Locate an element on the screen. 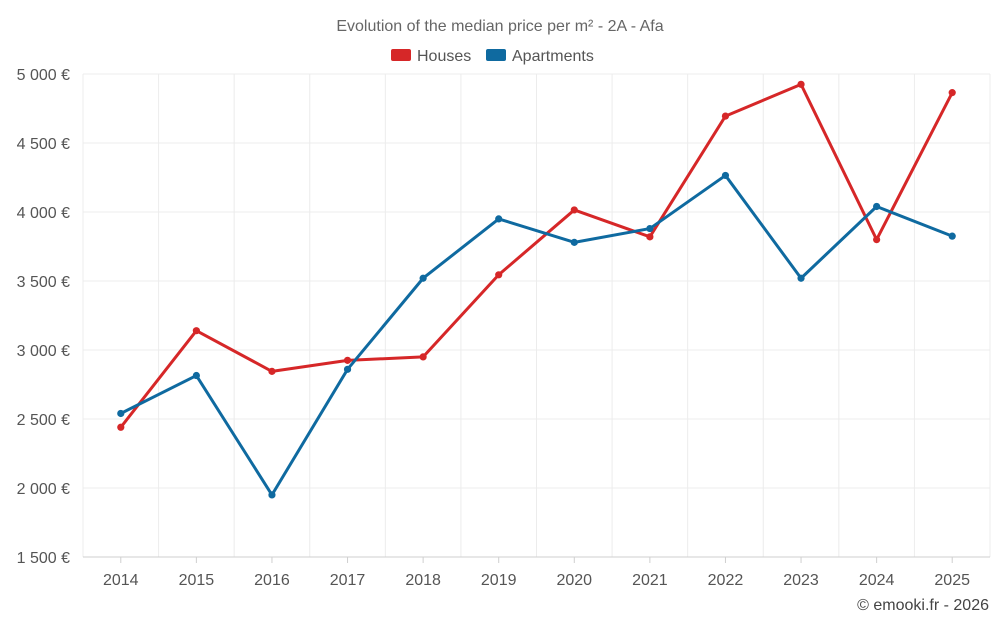 The height and width of the screenshot is (625, 1000). x-tick-label: 2024 is located at coordinates (877, 580).